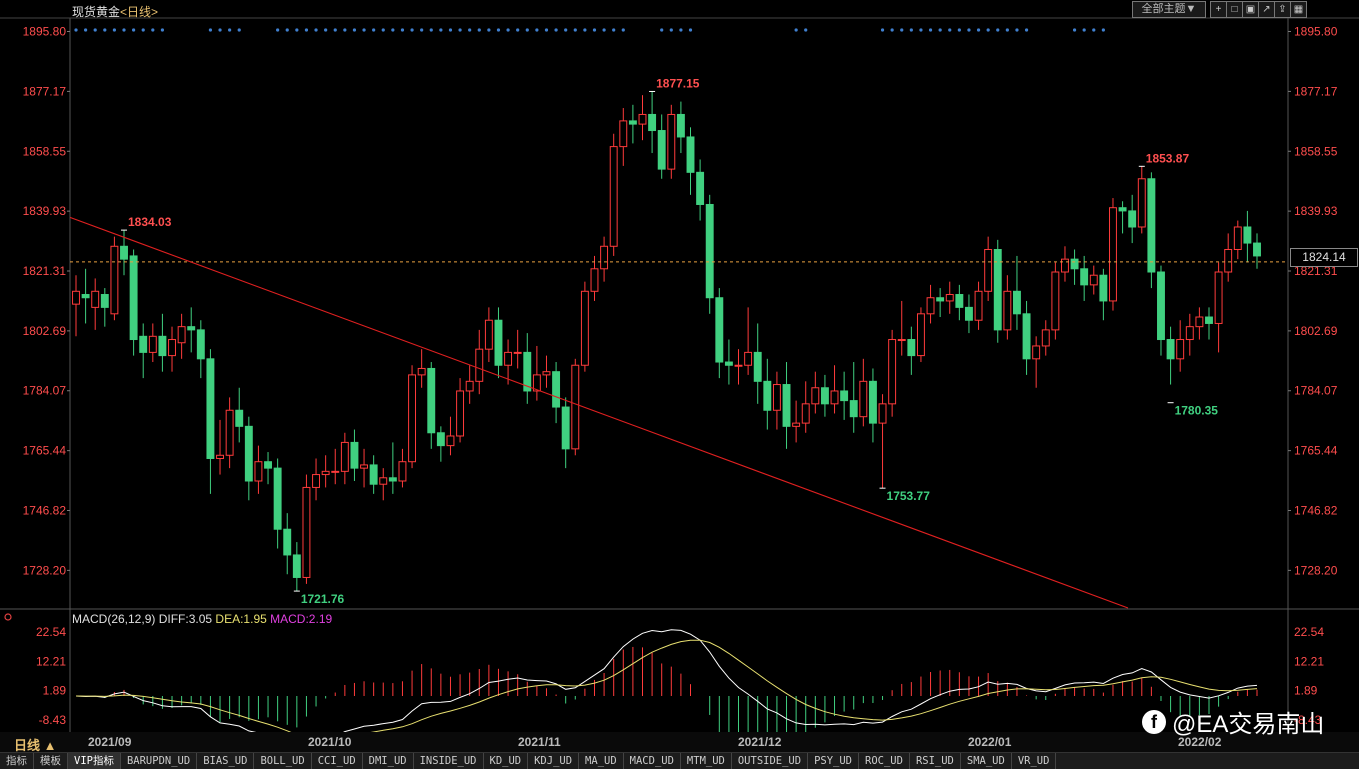  Describe the element at coordinates (760, 742) in the screenshot. I see `date-label: 2021/12` at that location.